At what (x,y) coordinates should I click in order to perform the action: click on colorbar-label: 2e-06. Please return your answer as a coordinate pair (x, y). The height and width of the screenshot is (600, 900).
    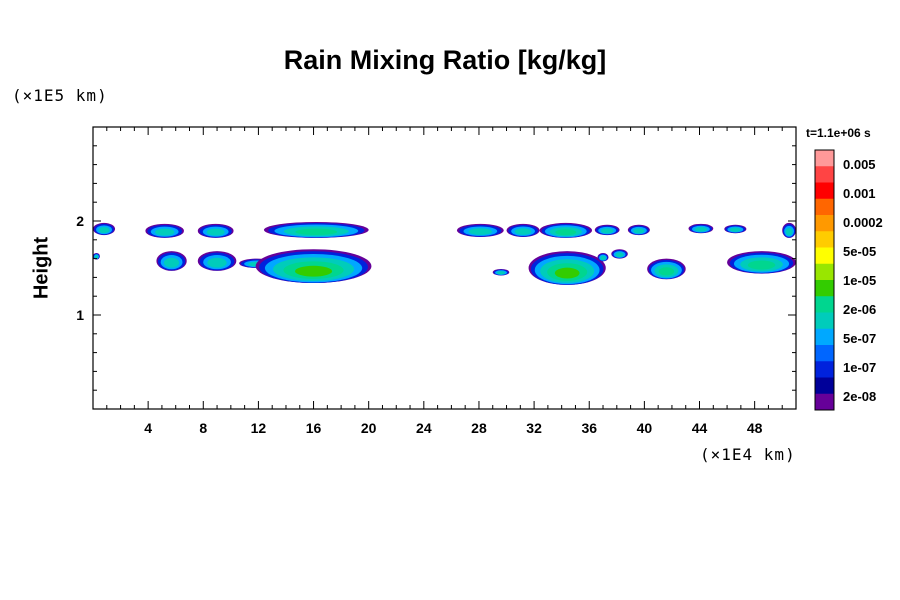
    Looking at the image, I should click on (859, 309).